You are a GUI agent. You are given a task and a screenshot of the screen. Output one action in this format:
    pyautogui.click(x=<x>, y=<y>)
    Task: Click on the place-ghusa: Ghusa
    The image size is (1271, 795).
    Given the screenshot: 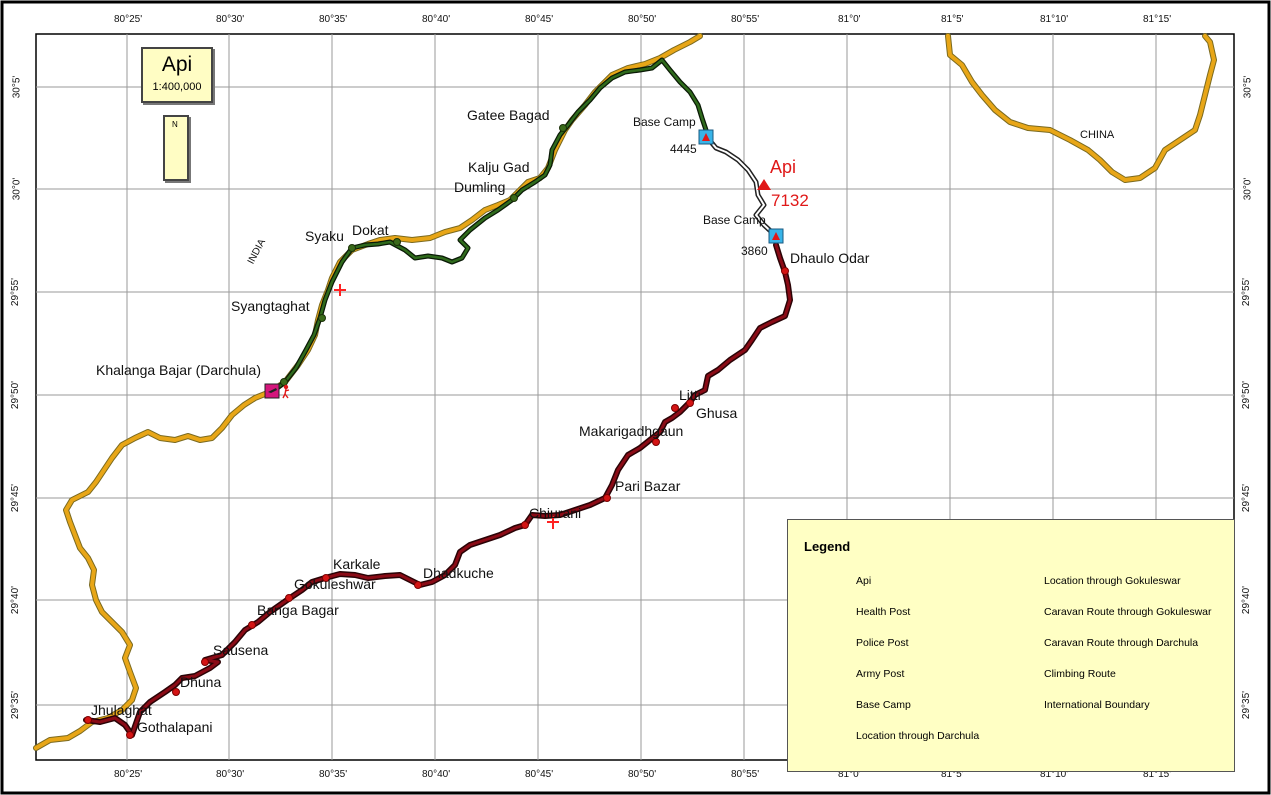 What is the action you would take?
    pyautogui.click(x=717, y=413)
    